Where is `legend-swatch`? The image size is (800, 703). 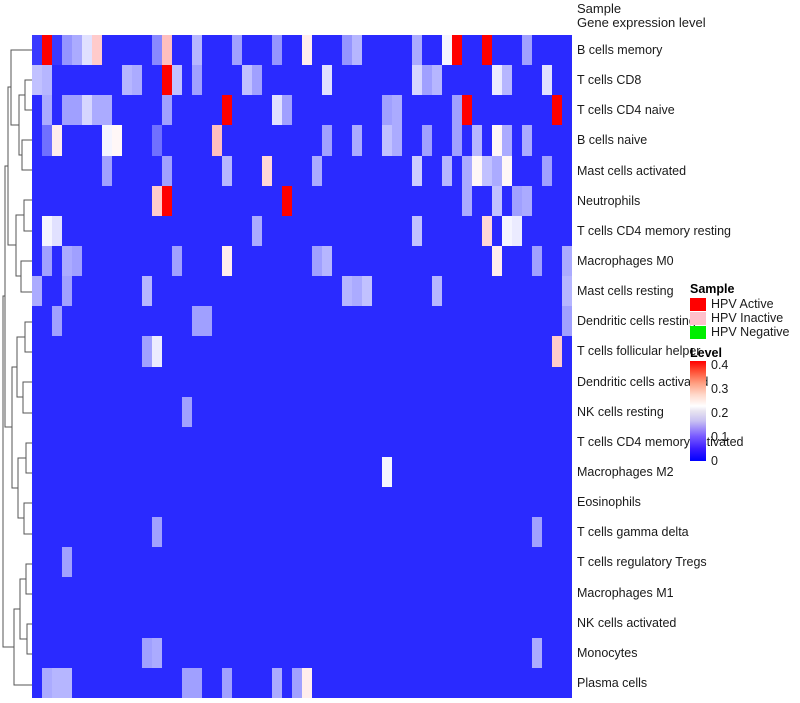
legend-swatch is located at coordinates (698, 318).